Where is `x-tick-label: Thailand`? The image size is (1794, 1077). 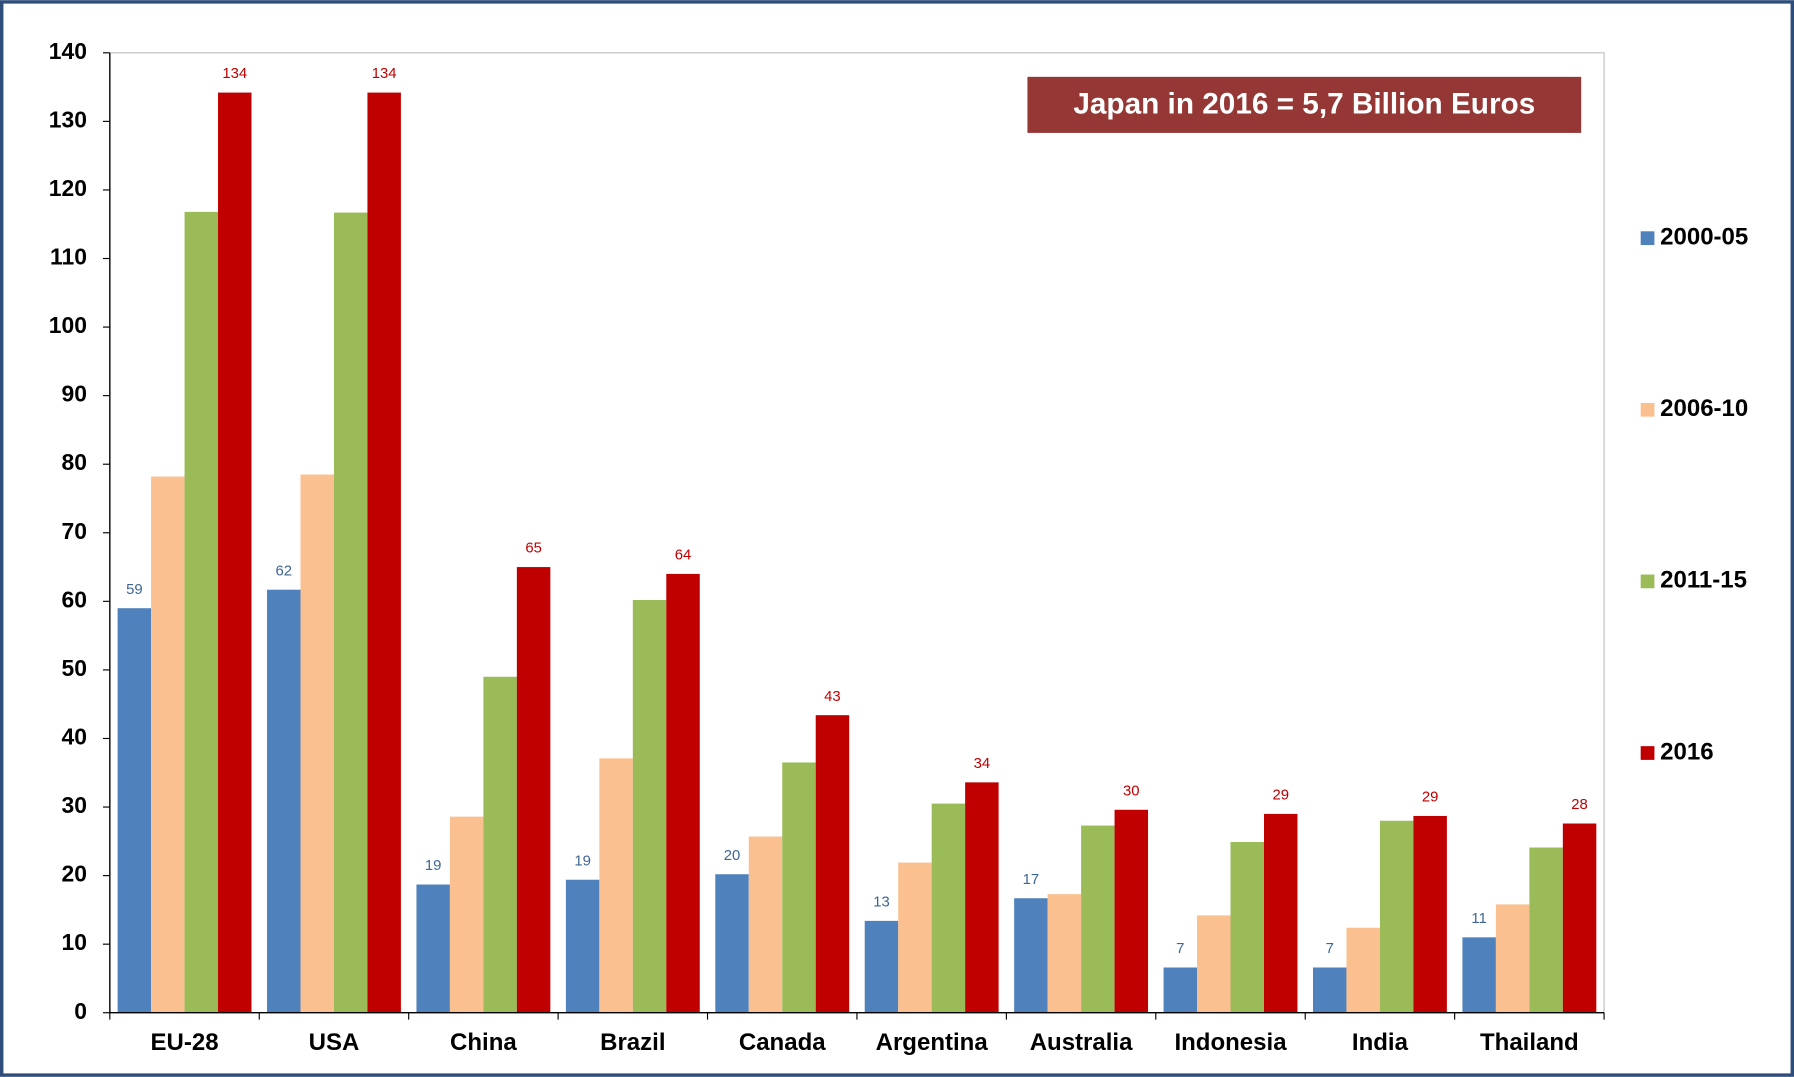
x-tick-label: Thailand is located at coordinates (1529, 1042).